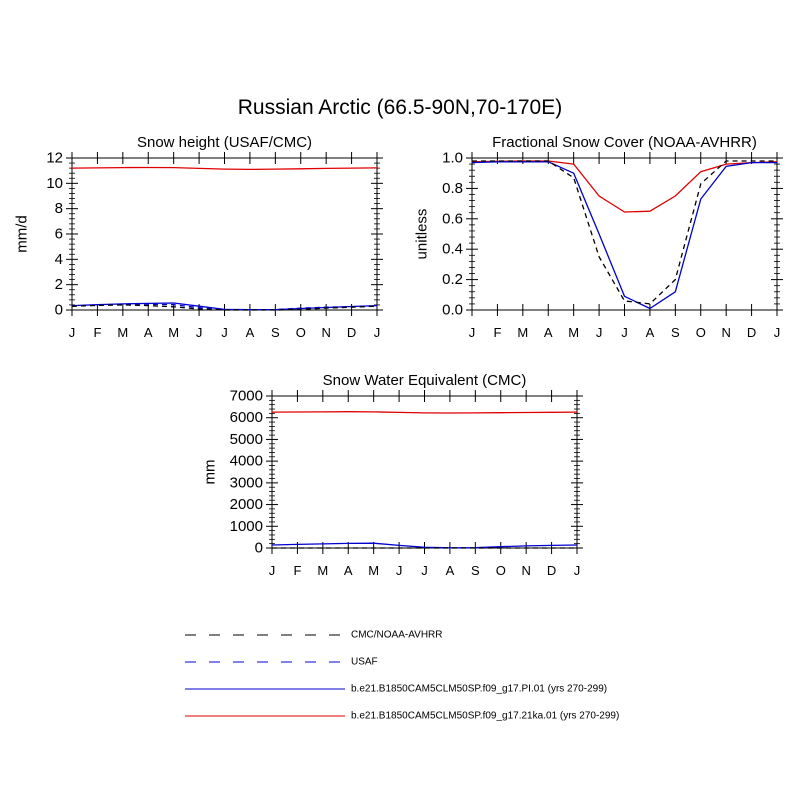  What do you see at coordinates (246, 482) in the screenshot?
I see `y-tick-label: 3000` at bounding box center [246, 482].